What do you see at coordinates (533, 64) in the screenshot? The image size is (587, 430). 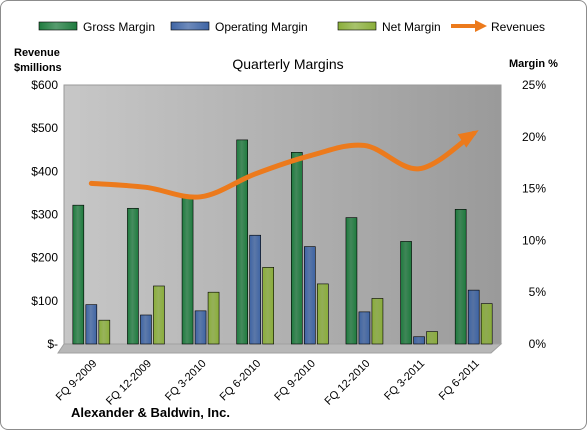 I see `right-axis-title: Margin %` at bounding box center [533, 64].